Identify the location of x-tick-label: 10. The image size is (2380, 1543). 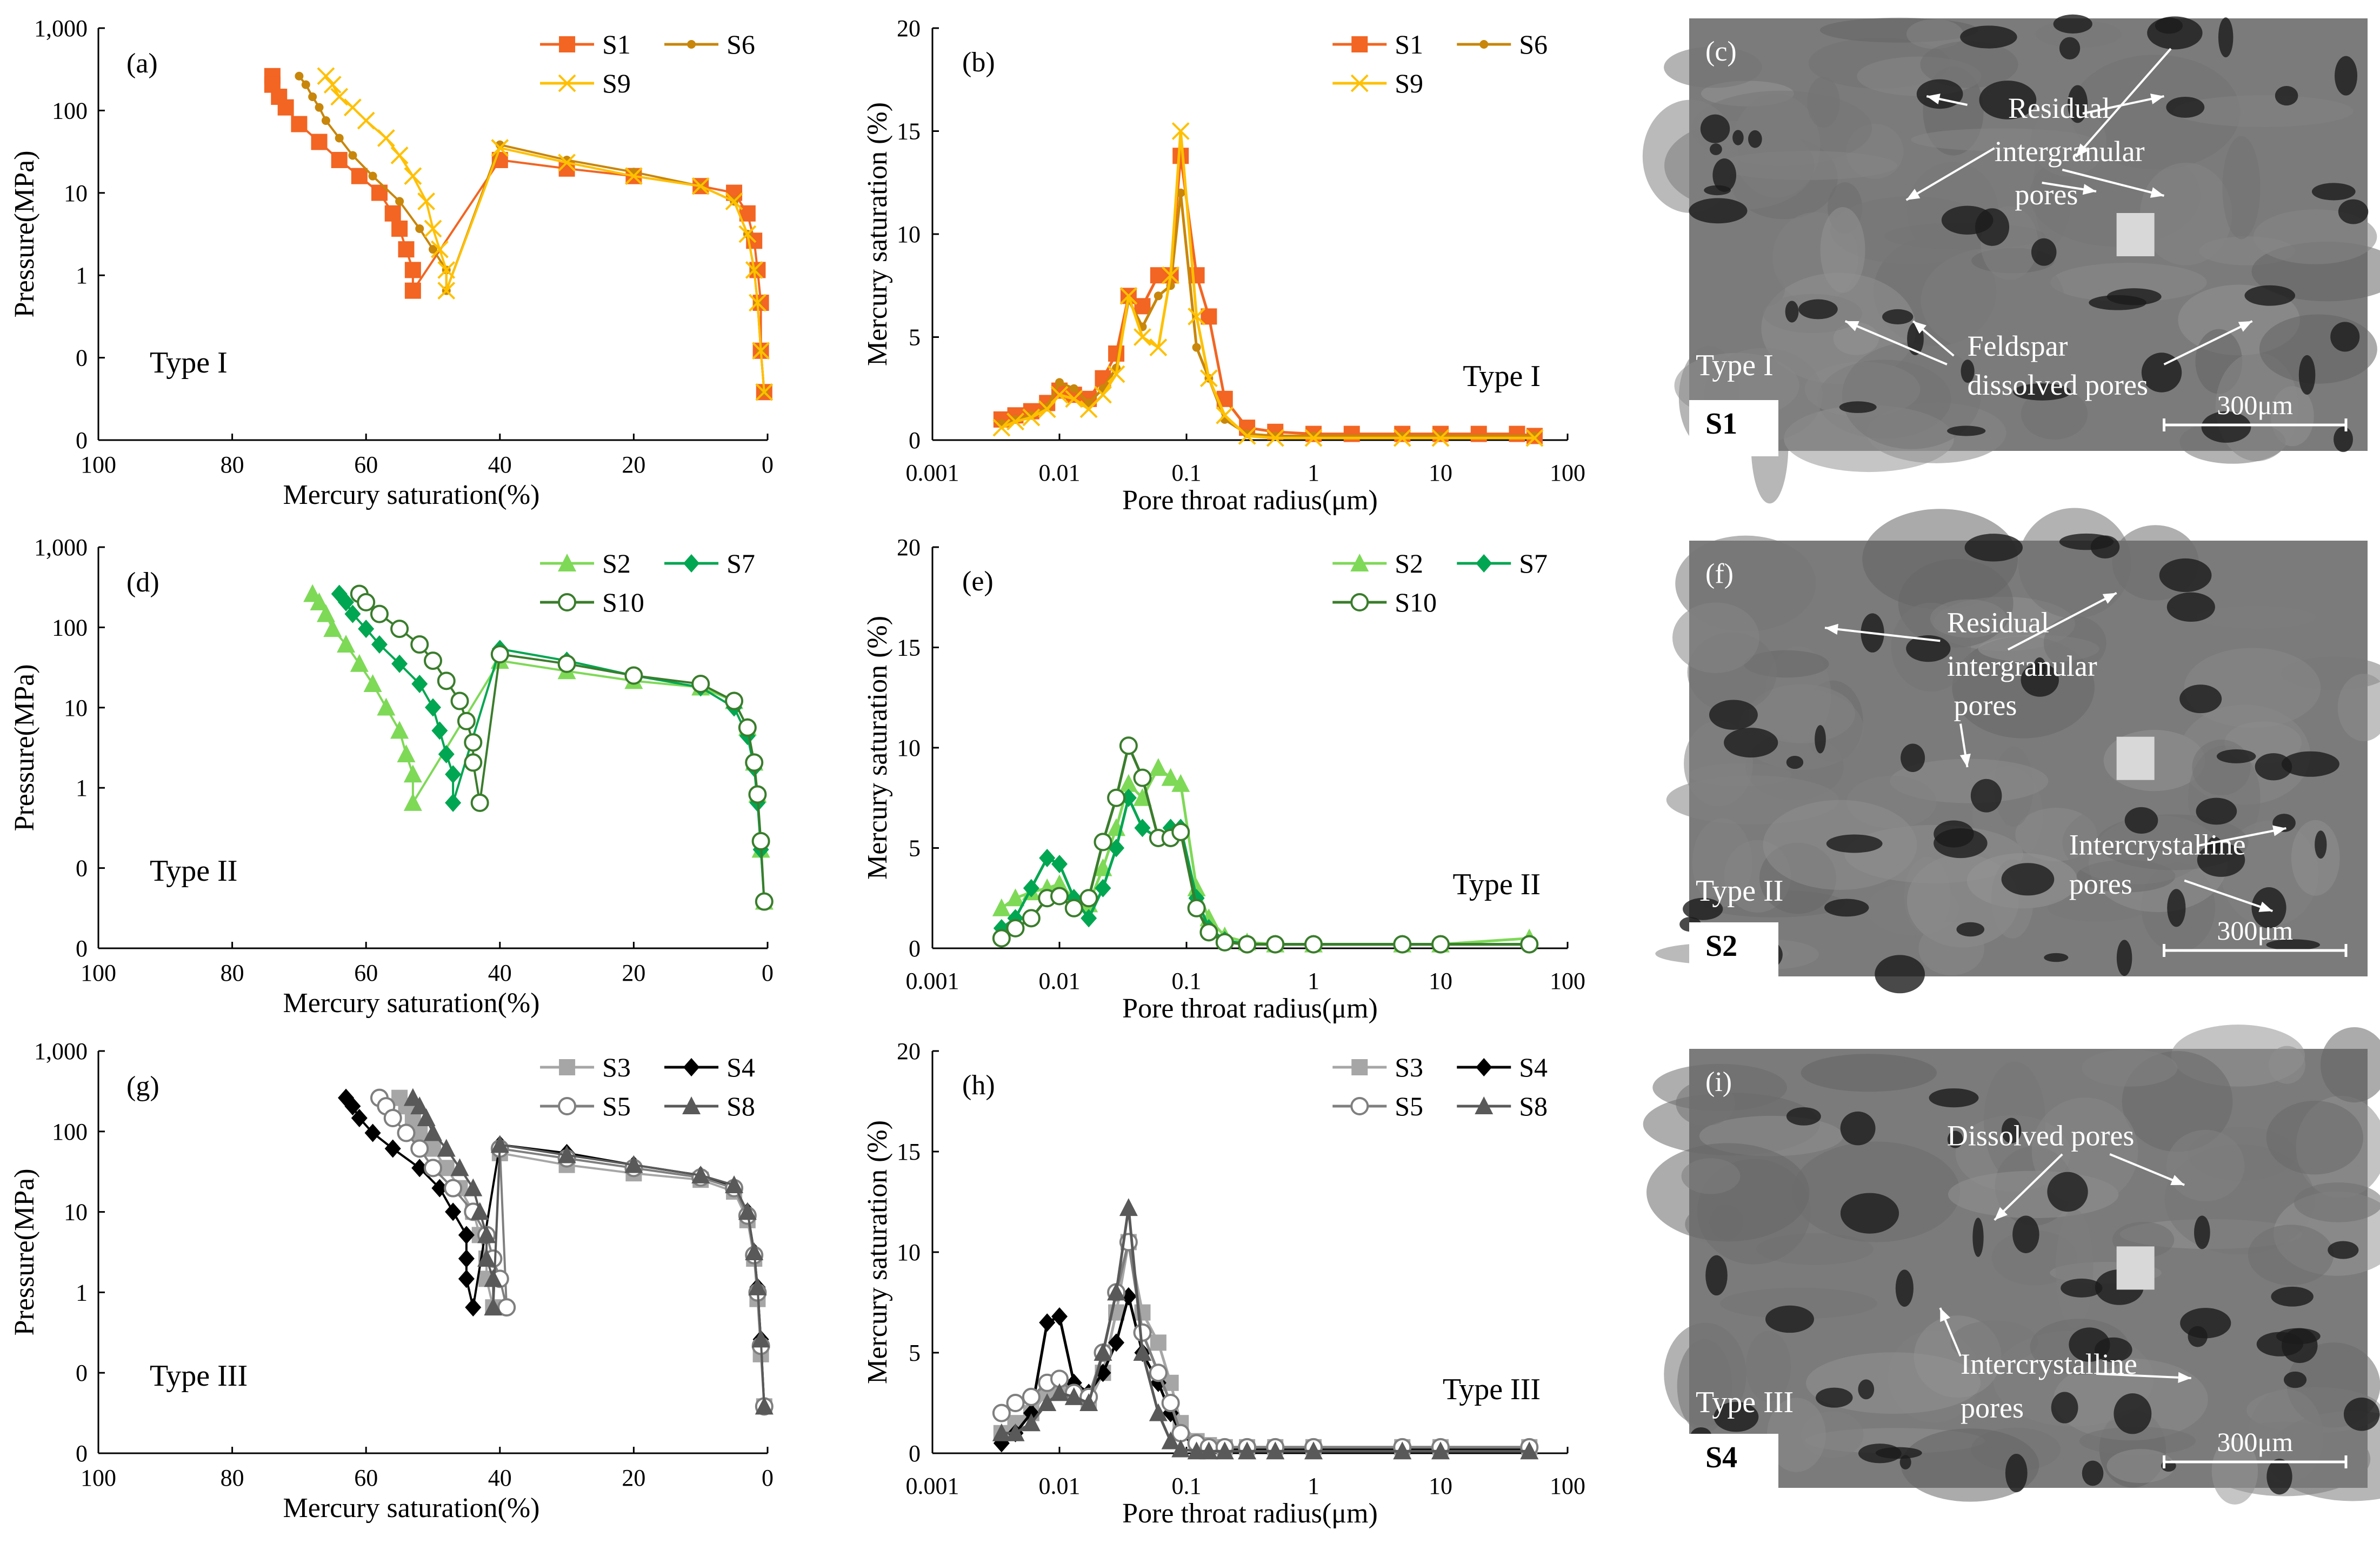
(1441, 981).